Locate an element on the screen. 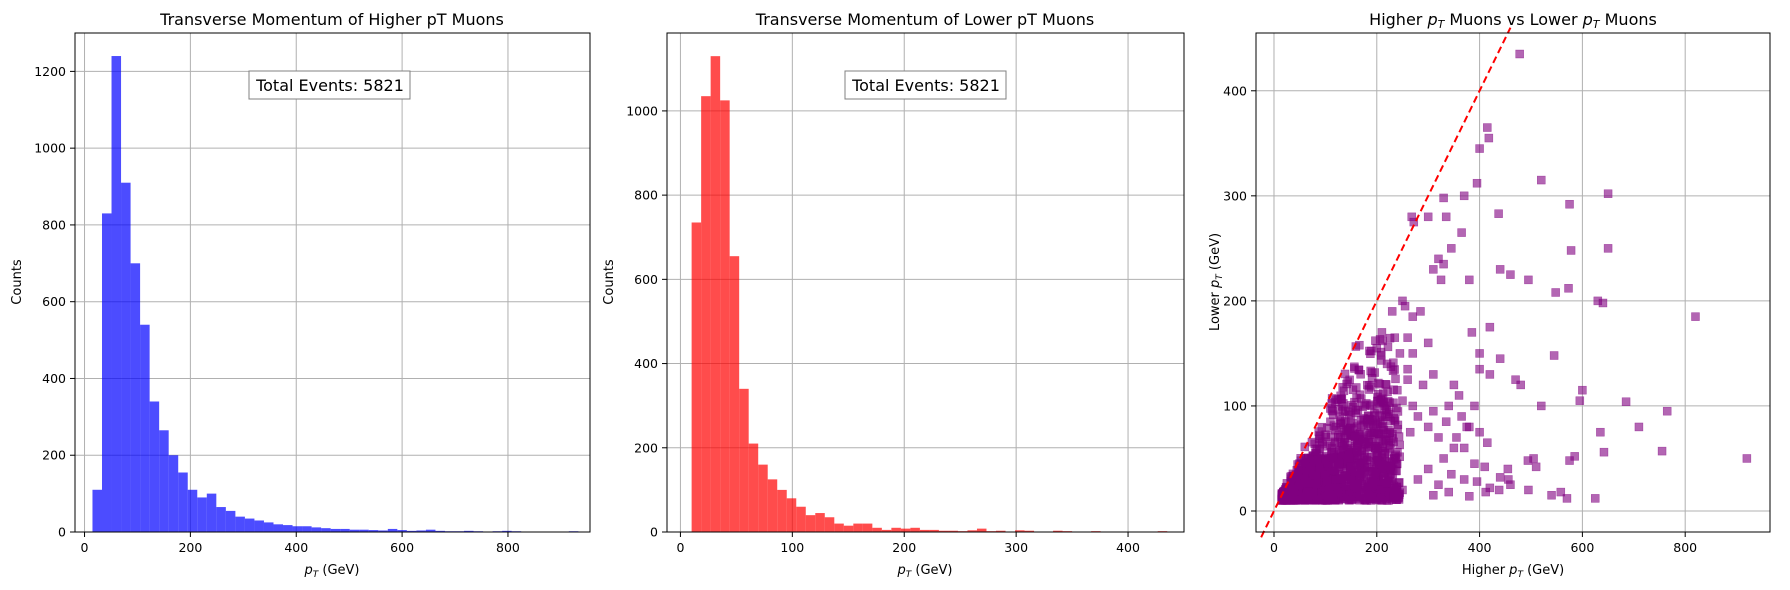 This screenshot has height=590, width=1790. x-tick-label: 300 is located at coordinates (1016, 547).